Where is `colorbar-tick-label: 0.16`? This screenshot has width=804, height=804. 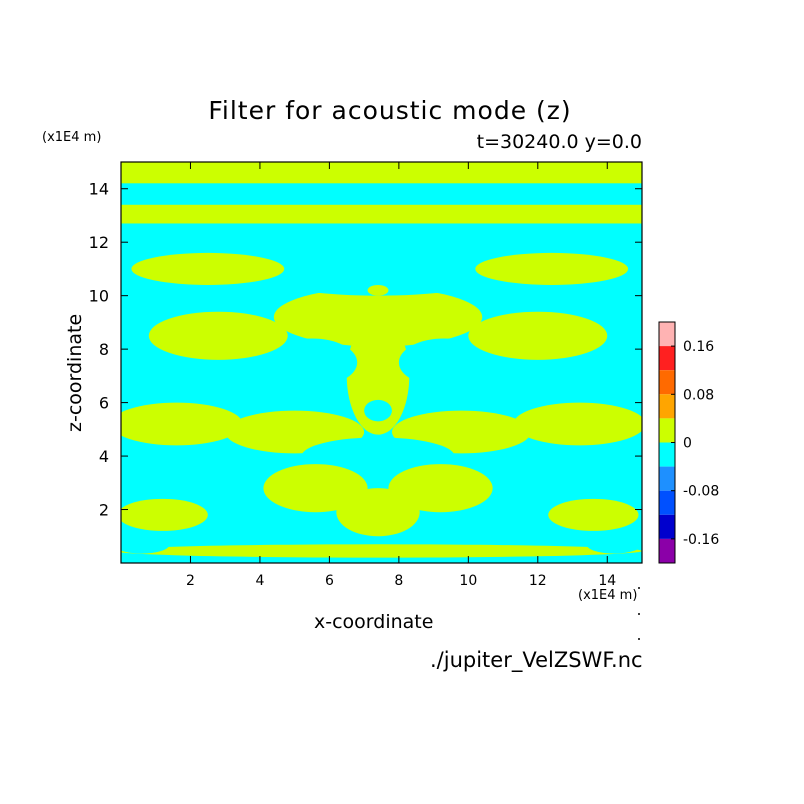 colorbar-tick-label: 0.16 is located at coordinates (698, 347).